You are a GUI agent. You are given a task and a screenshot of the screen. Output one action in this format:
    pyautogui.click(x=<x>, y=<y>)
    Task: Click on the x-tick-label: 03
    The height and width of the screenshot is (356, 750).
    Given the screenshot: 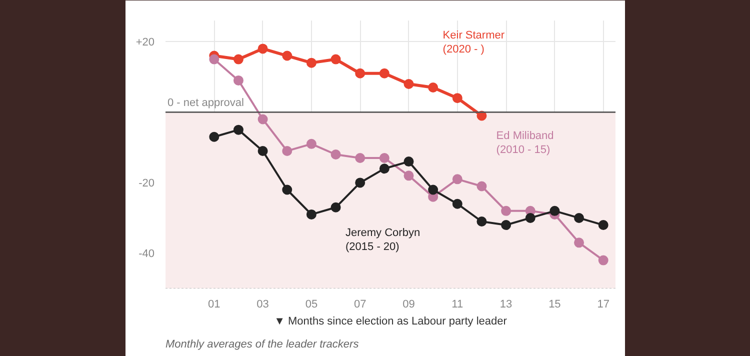 What is the action you would take?
    pyautogui.click(x=262, y=304)
    